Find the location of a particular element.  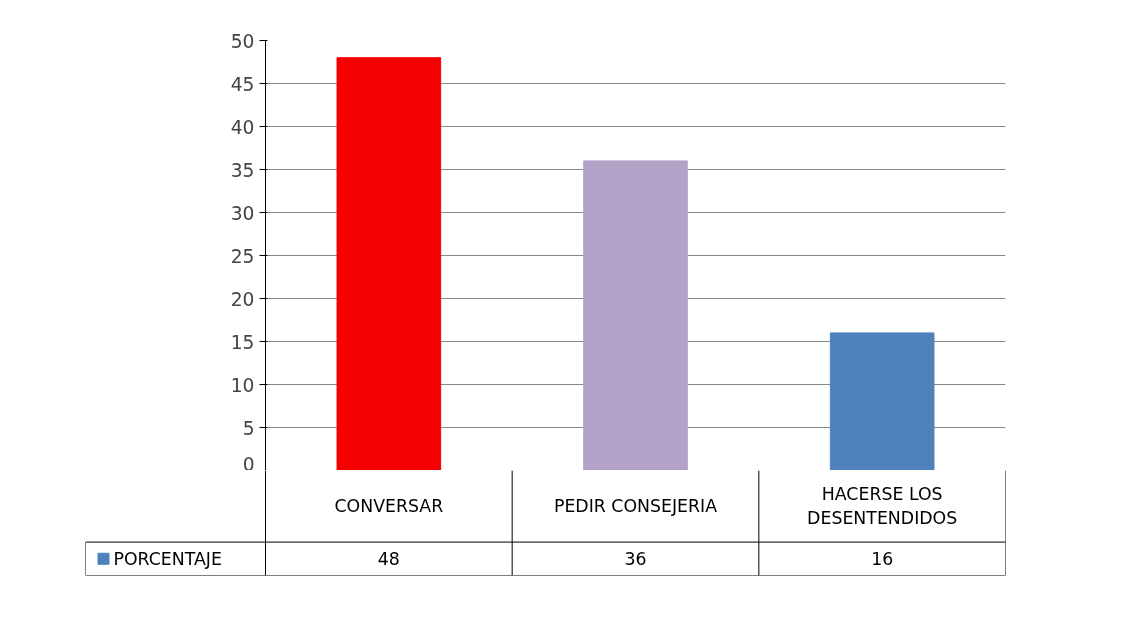

y-tick-label: 50 is located at coordinates (242, 41).